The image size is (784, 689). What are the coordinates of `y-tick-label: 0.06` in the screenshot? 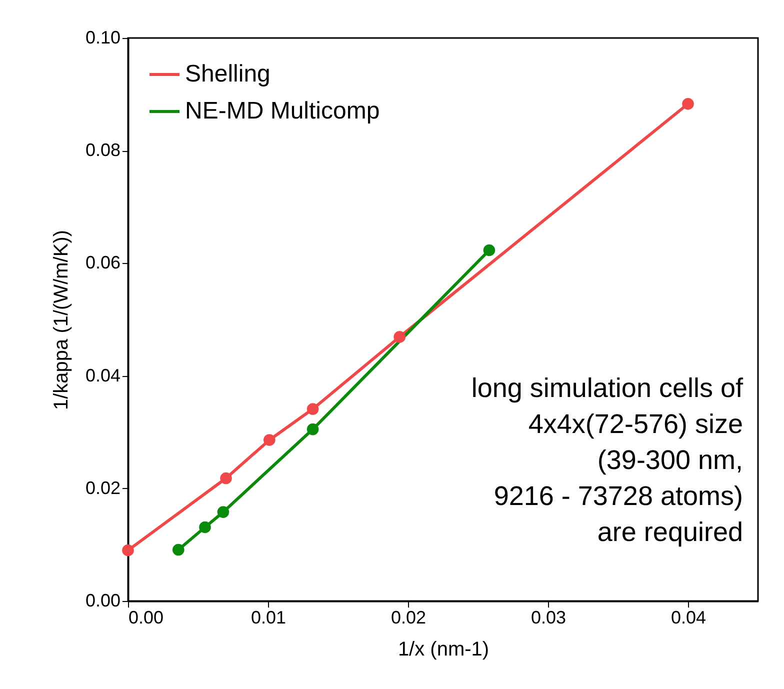 It's located at (102, 262).